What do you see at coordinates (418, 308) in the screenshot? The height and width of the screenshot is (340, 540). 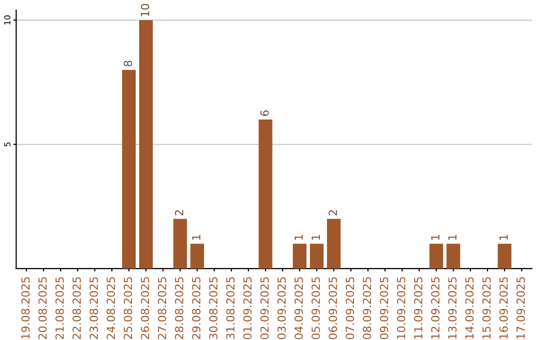 I see `x-tick-label: 11.09.2025` at bounding box center [418, 308].